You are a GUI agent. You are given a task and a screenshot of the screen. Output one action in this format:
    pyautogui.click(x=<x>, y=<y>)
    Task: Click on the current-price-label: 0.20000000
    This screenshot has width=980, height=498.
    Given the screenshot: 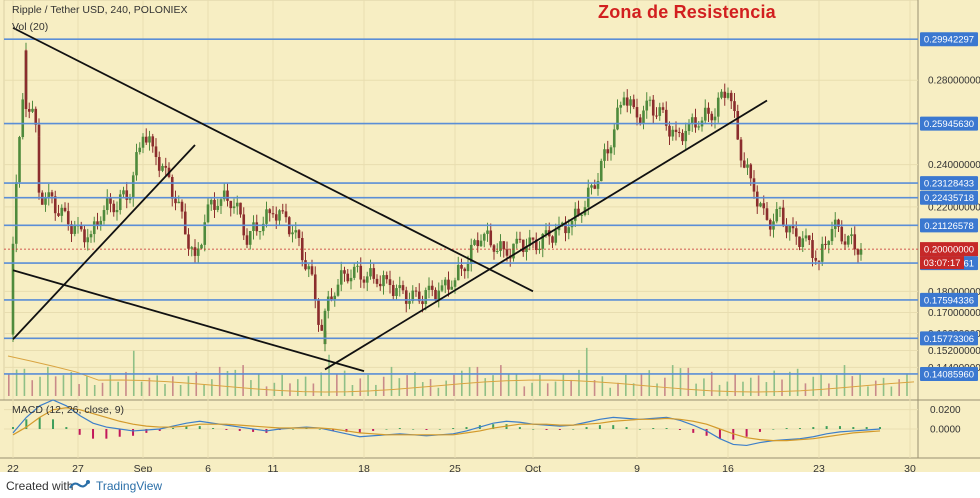 What is the action you would take?
    pyautogui.click(x=949, y=250)
    